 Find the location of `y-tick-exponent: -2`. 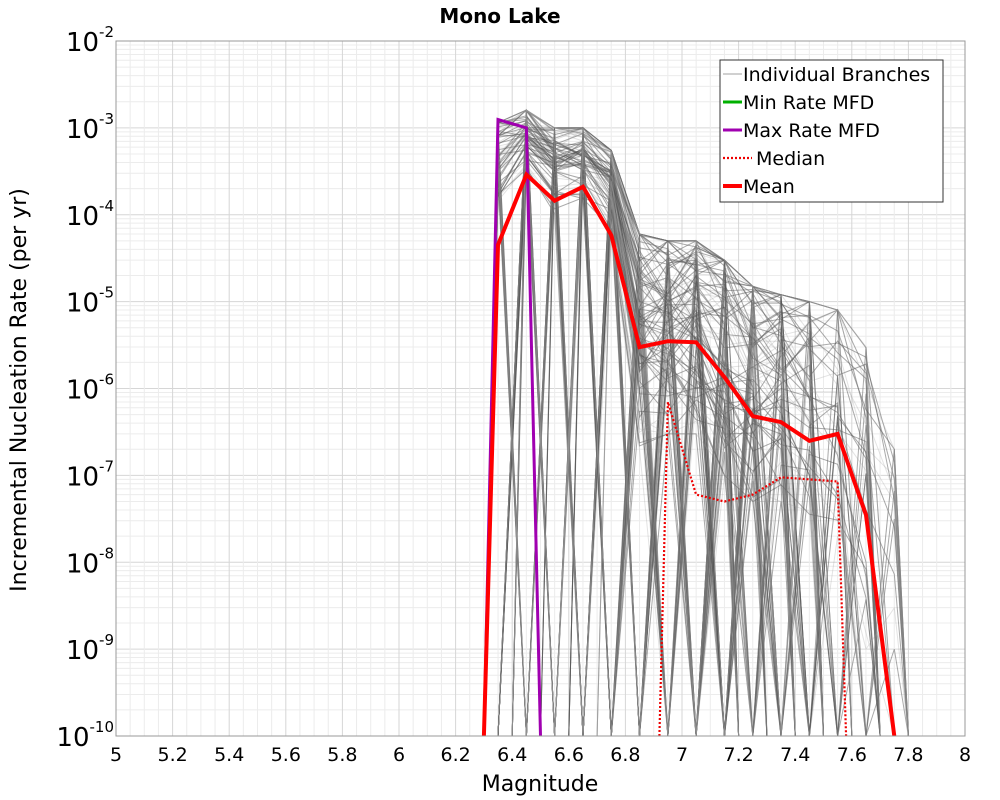

y-tick-exponent: -2 is located at coordinates (106, 32).